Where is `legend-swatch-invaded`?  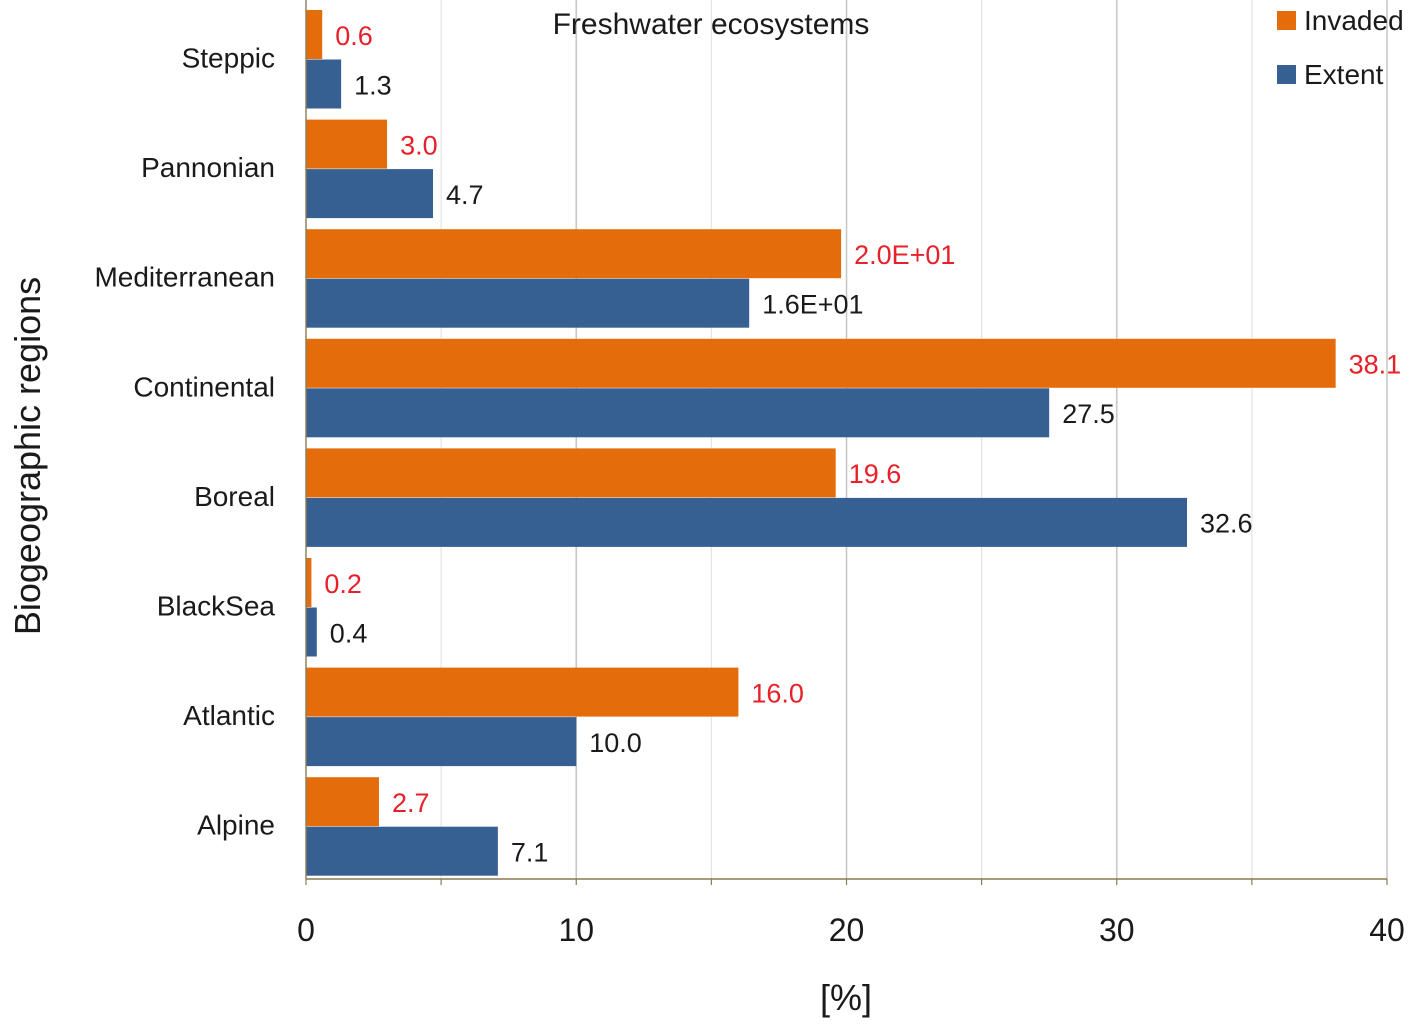
legend-swatch-invaded is located at coordinates (1286, 20).